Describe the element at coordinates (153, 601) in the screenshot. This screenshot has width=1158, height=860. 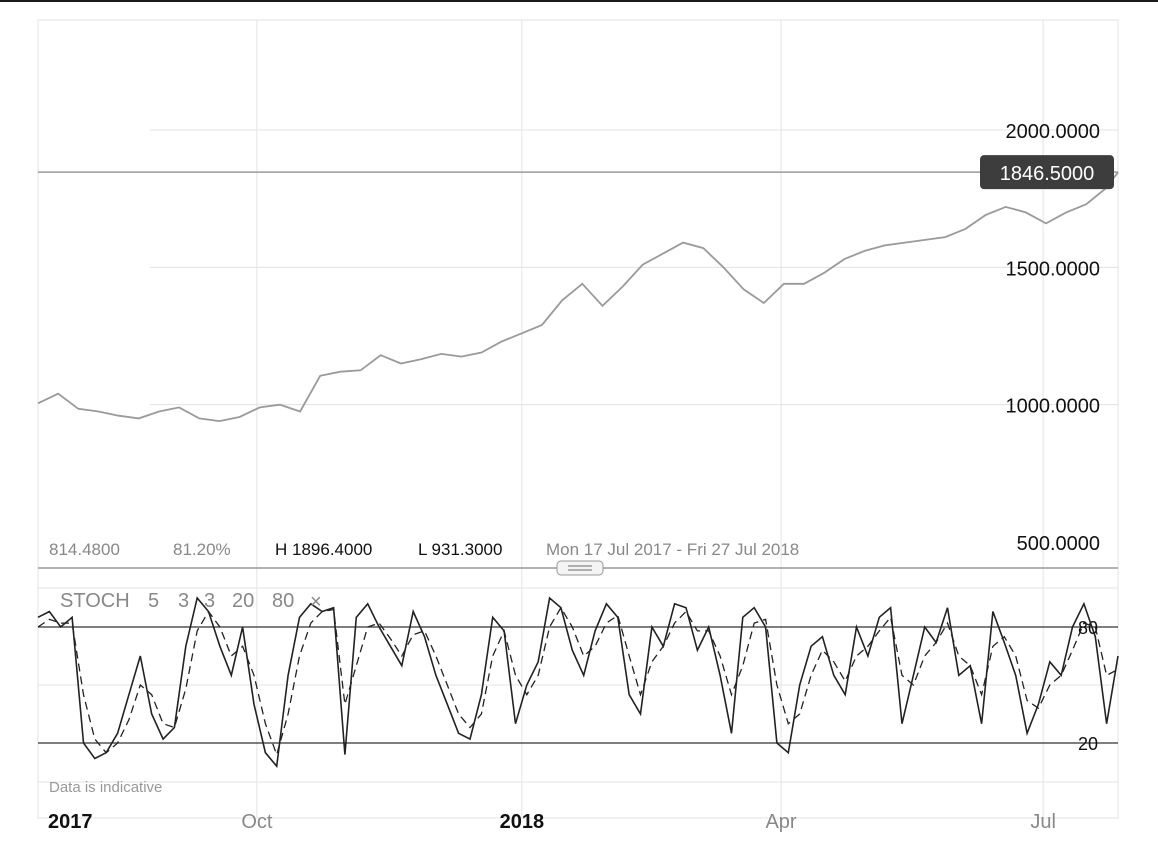
I see `indicator-param-1: 5` at that location.